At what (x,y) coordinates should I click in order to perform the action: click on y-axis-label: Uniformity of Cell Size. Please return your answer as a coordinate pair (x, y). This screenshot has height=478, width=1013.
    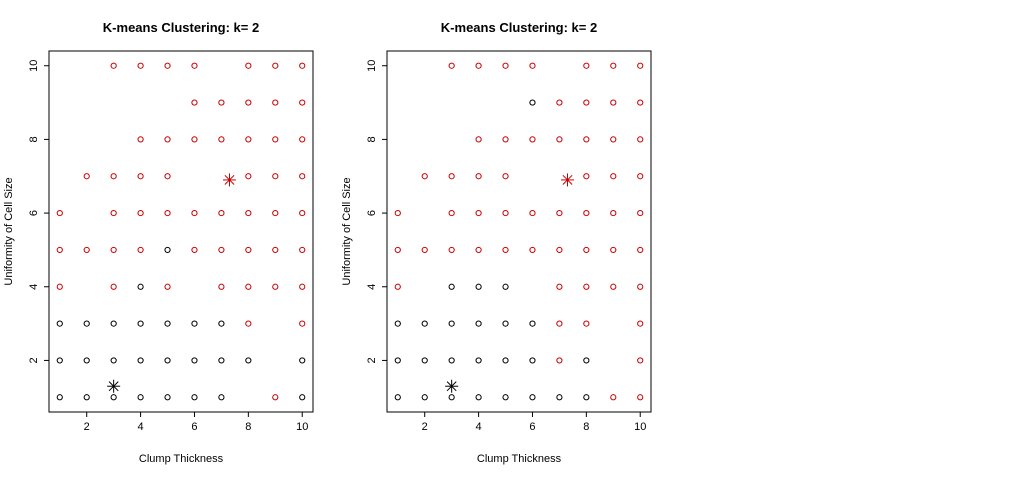
    Looking at the image, I should click on (347, 231).